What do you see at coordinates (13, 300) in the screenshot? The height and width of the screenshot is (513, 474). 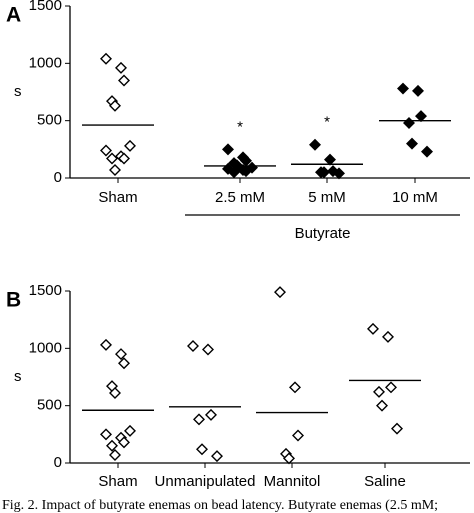 I see `panel-label: B` at bounding box center [13, 300].